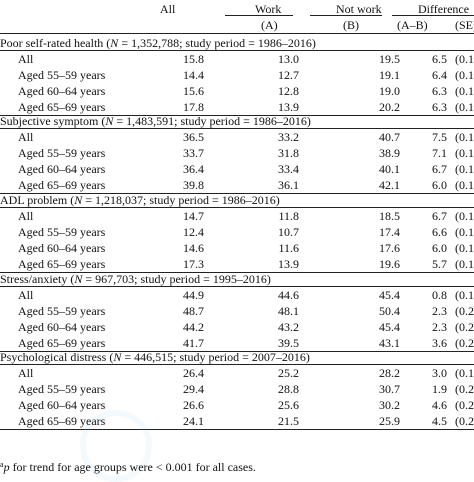  What do you see at coordinates (389, 327) in the screenshot?
I see `cell-not-work: 45.4` at bounding box center [389, 327].